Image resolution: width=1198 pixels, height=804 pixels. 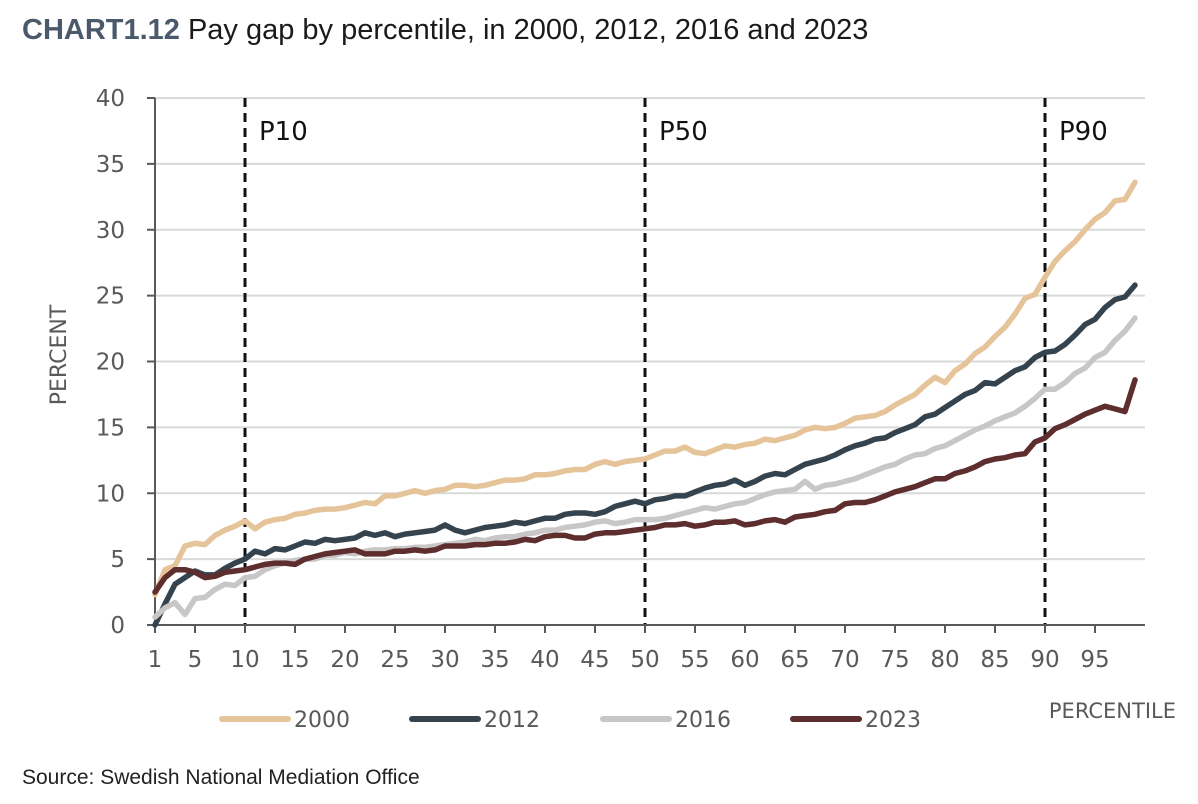 I want to click on legend-label-2000: 2000, so click(x=322, y=720).